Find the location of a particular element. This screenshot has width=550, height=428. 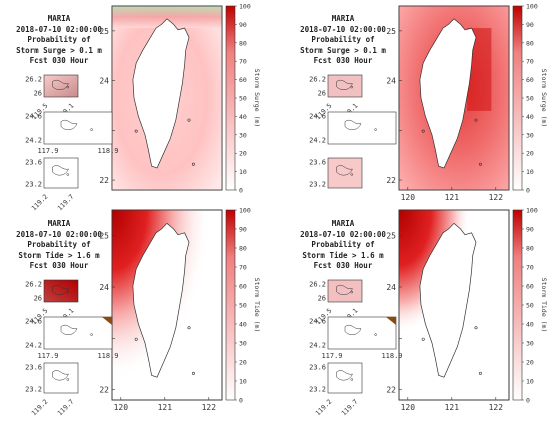

probability-band is located at coordinates (167, 17).